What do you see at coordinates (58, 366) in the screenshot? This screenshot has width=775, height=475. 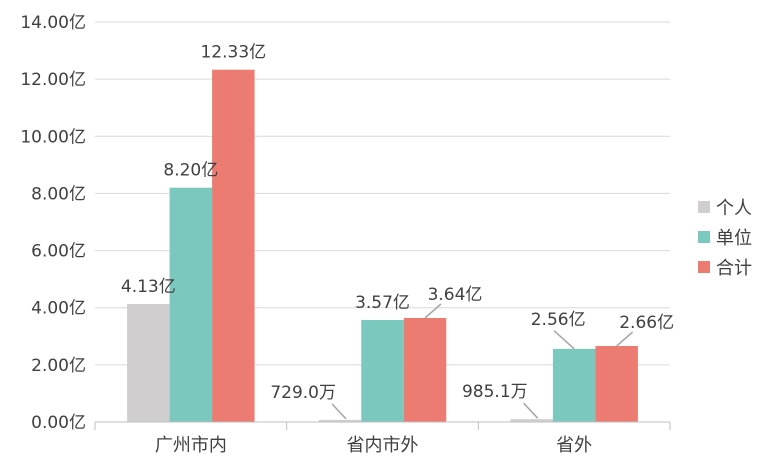 I see `y-tick-label: 2.00亿` at bounding box center [58, 366].